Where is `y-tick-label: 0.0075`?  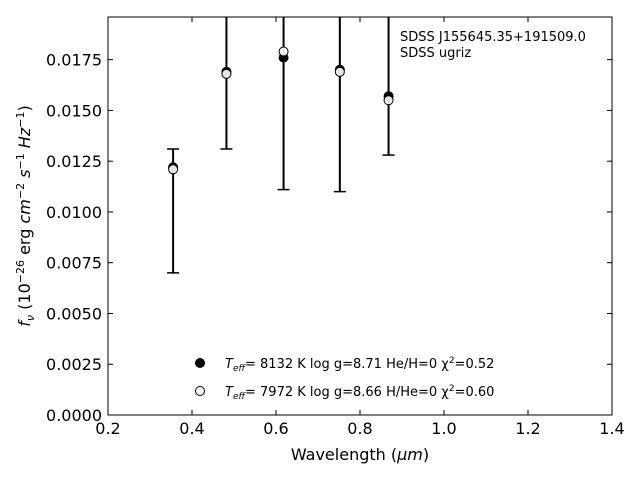
y-tick-label: 0.0075 is located at coordinates (74, 263).